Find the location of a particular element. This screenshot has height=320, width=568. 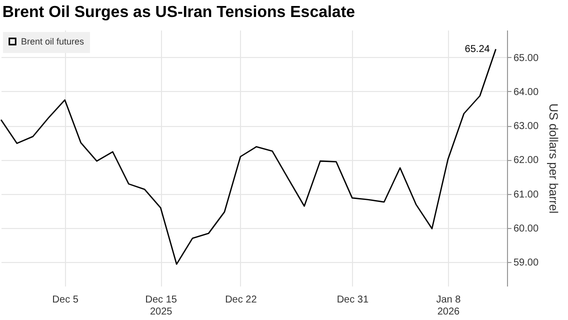

x-tick-label: Dec 15 2025 is located at coordinates (161, 306).